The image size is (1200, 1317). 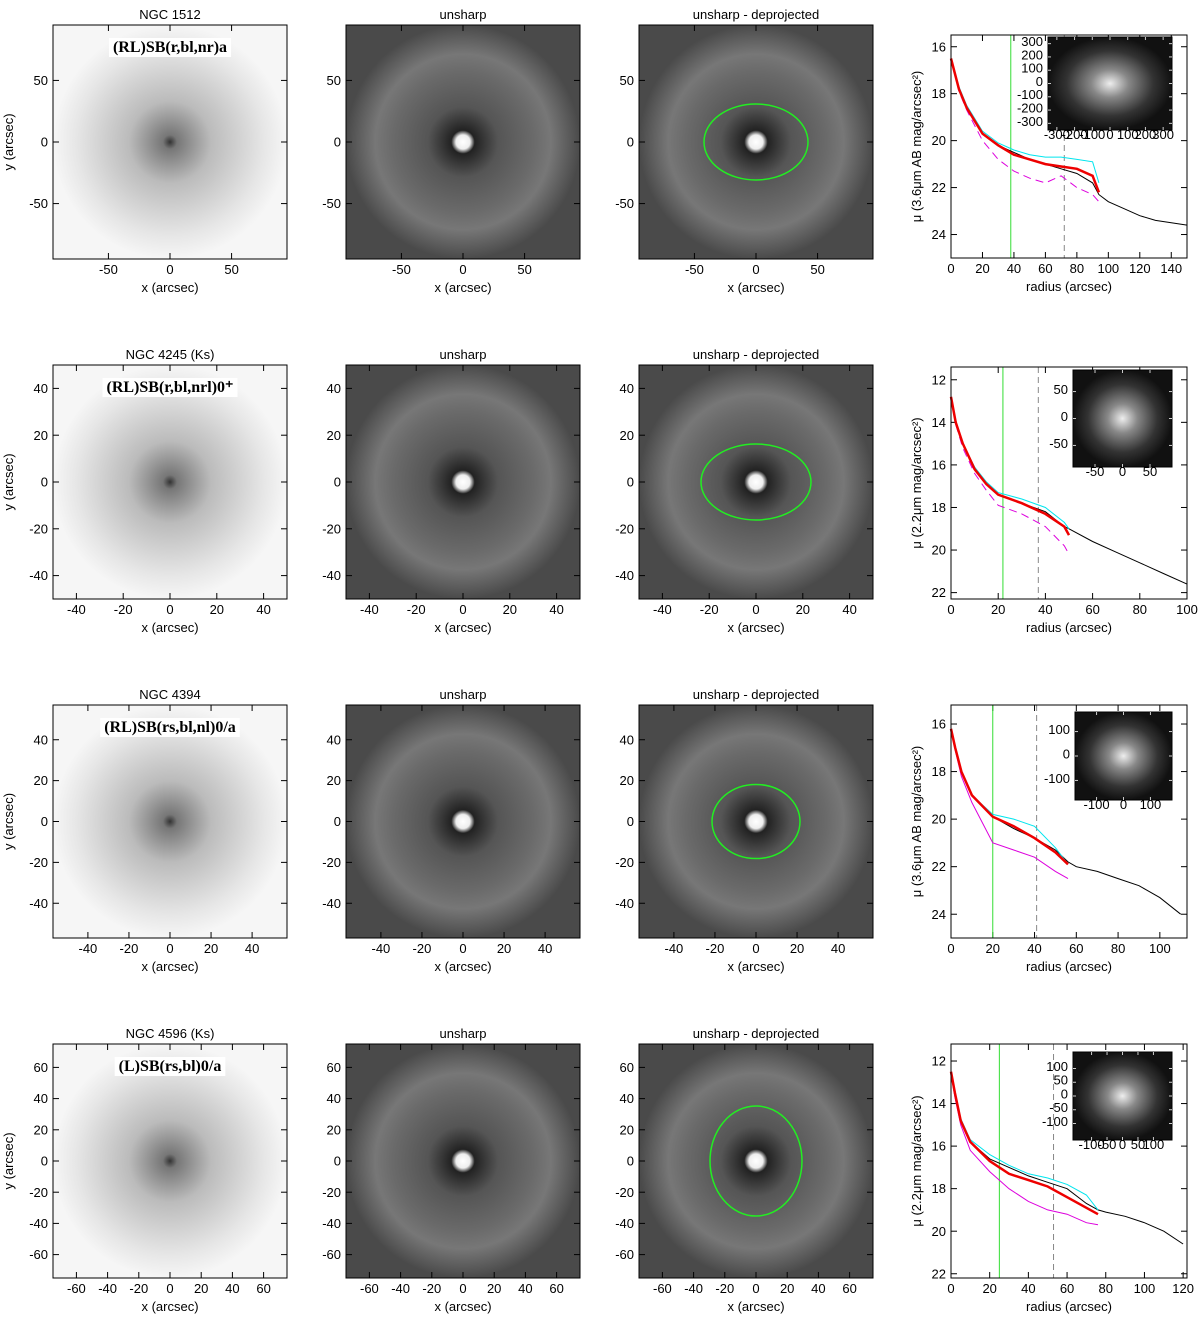 What do you see at coordinates (756, 354) in the screenshot?
I see `panel-title: unsharp - deprojected` at bounding box center [756, 354].